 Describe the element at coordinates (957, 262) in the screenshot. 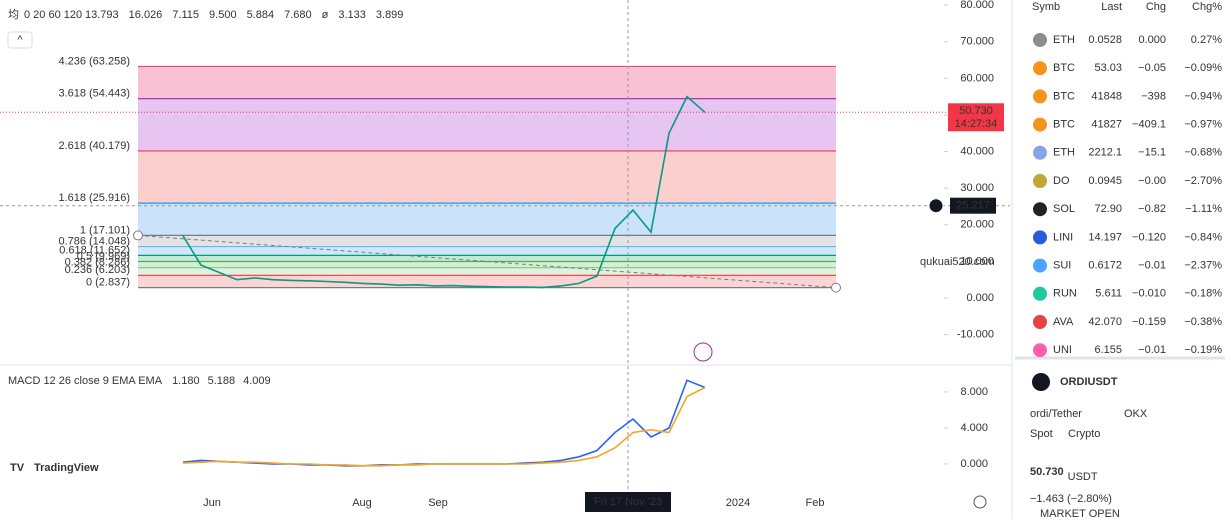

I see `watermark: qukuai520.com` at that location.